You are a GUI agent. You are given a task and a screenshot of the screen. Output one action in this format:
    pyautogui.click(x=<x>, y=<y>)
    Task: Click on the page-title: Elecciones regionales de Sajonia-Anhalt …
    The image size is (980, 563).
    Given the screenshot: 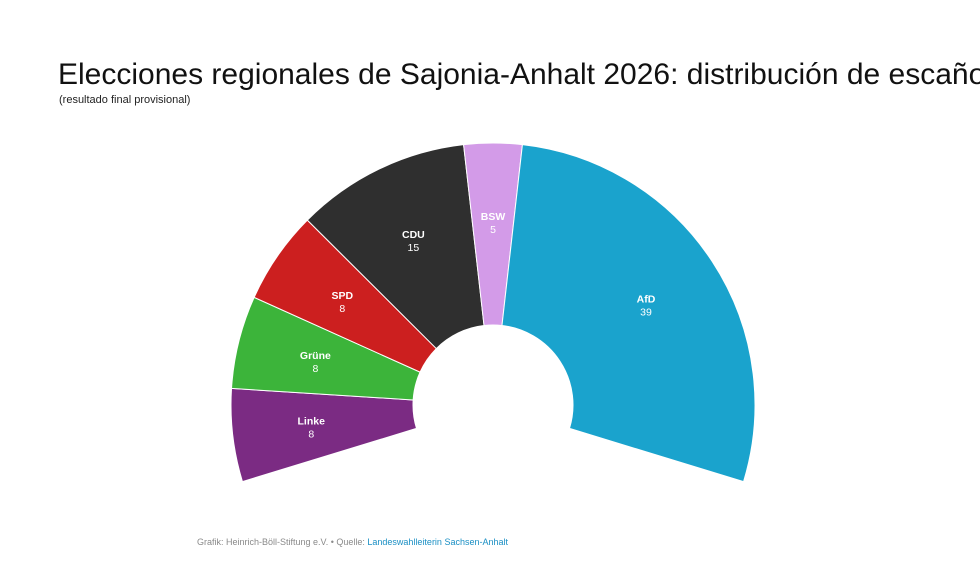 What is the action you would take?
    pyautogui.click(x=519, y=74)
    